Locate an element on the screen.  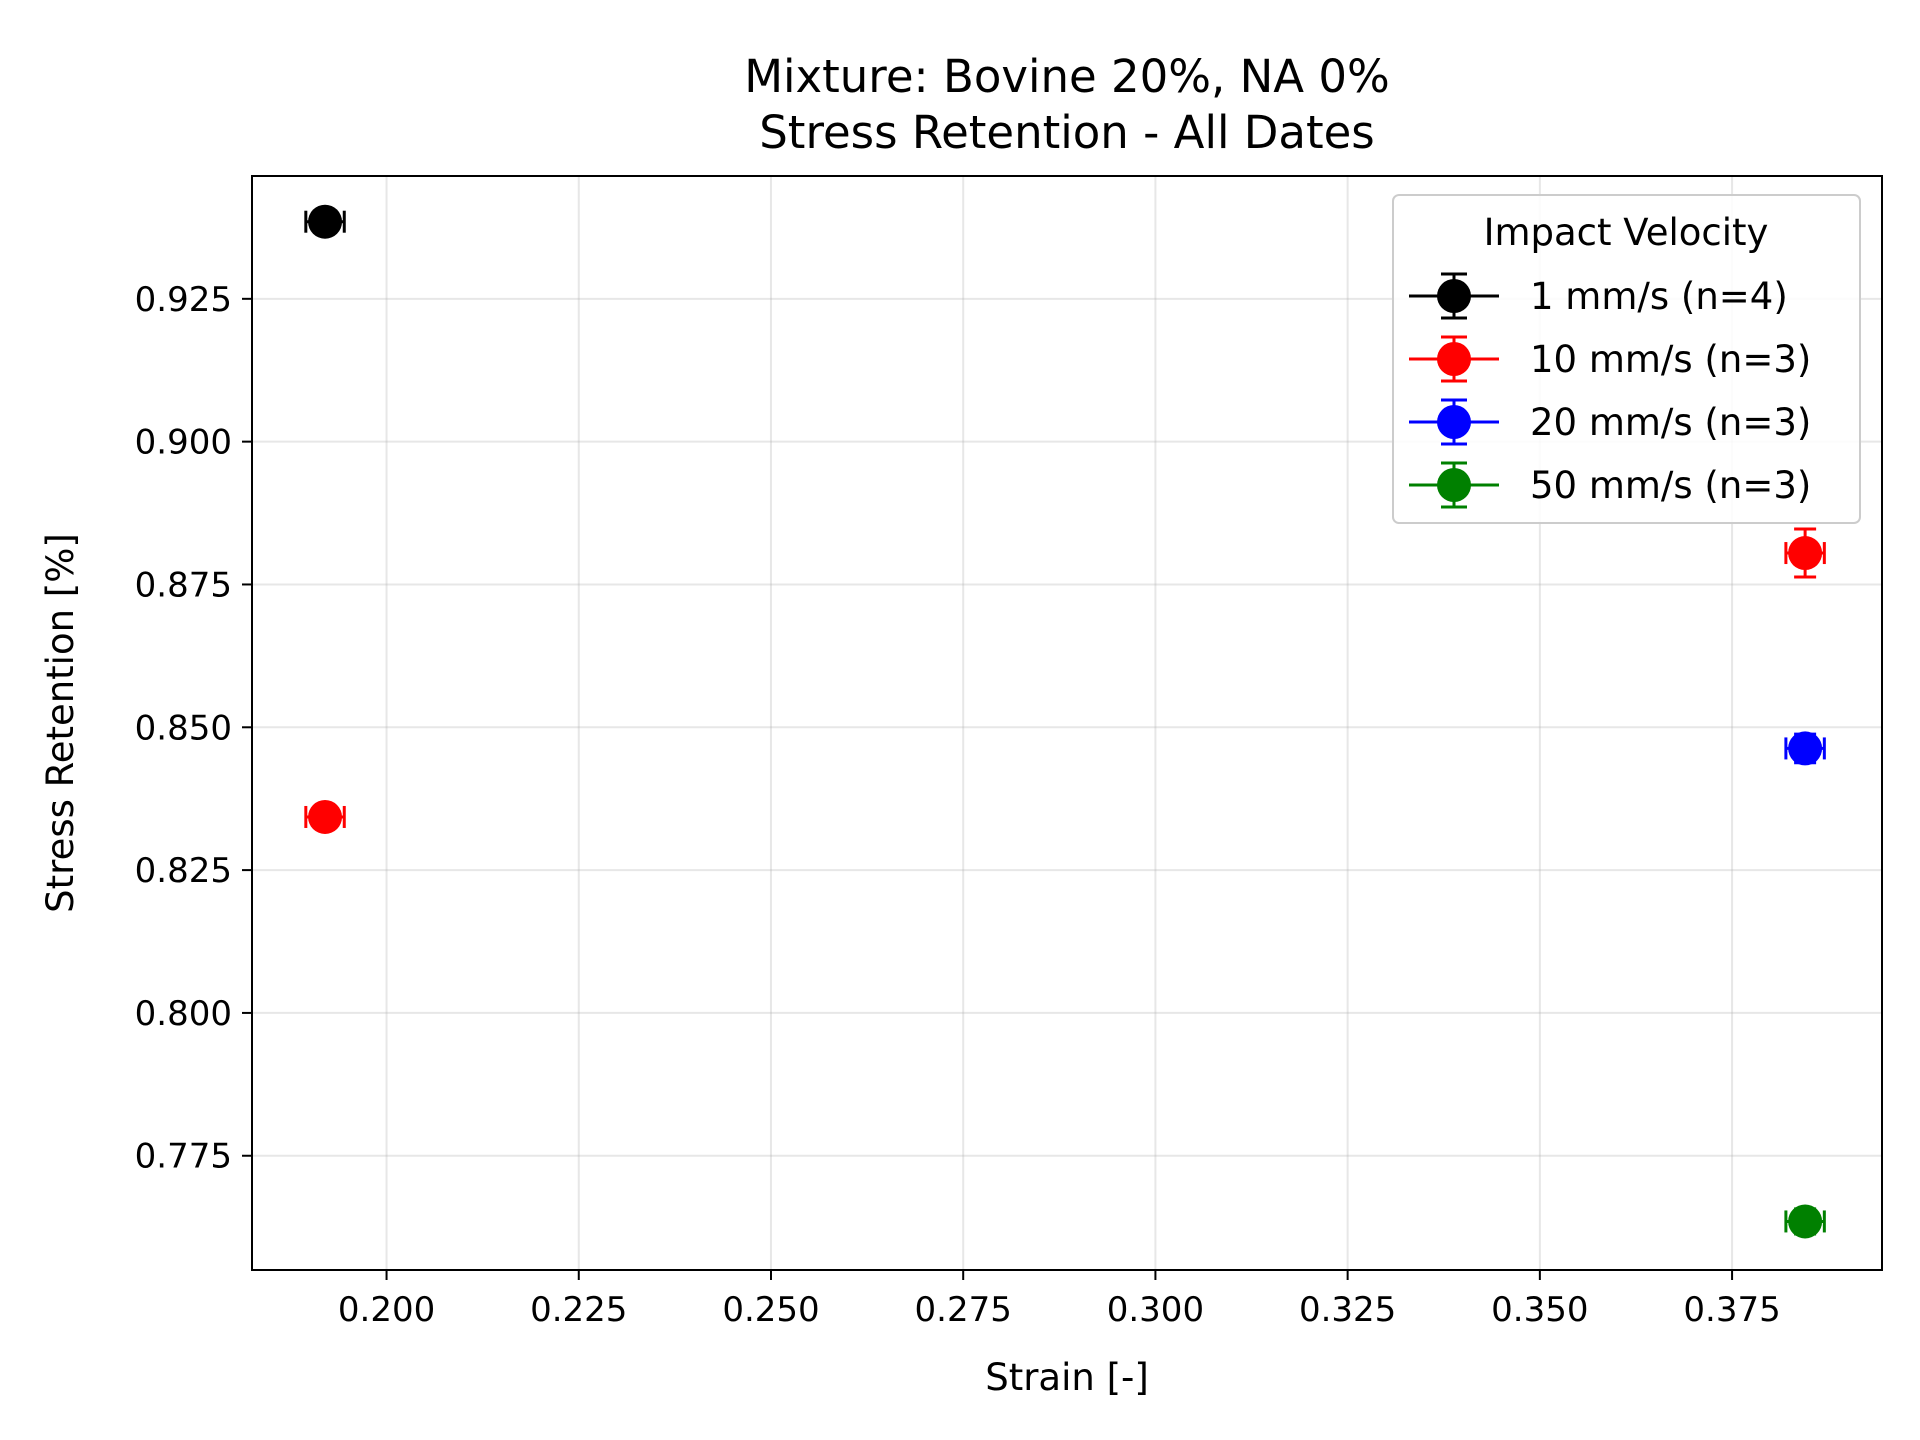
y-tick-label: 0.850 is located at coordinates (183, 728).